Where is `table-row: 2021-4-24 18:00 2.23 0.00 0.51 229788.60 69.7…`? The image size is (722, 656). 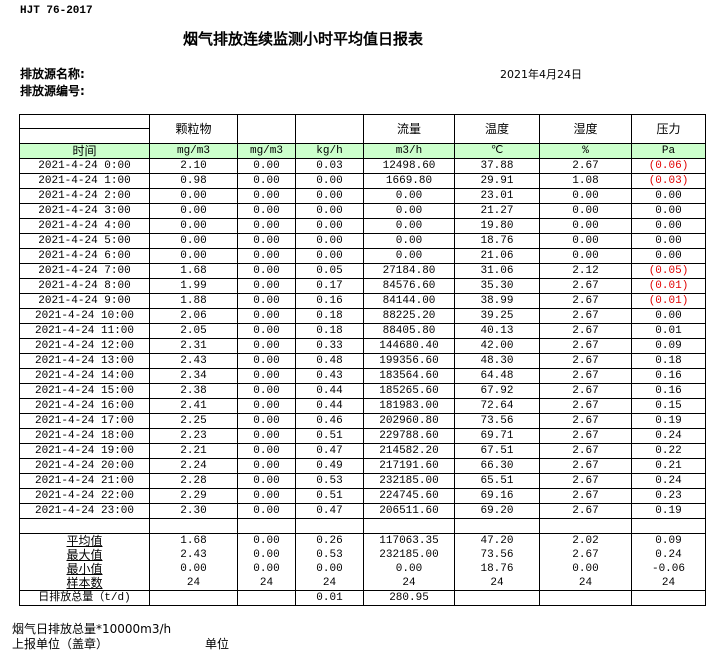 table-row: 2021-4-24 18:00 2.23 0.00 0.51 229788.60 69.7… is located at coordinates (362, 436).